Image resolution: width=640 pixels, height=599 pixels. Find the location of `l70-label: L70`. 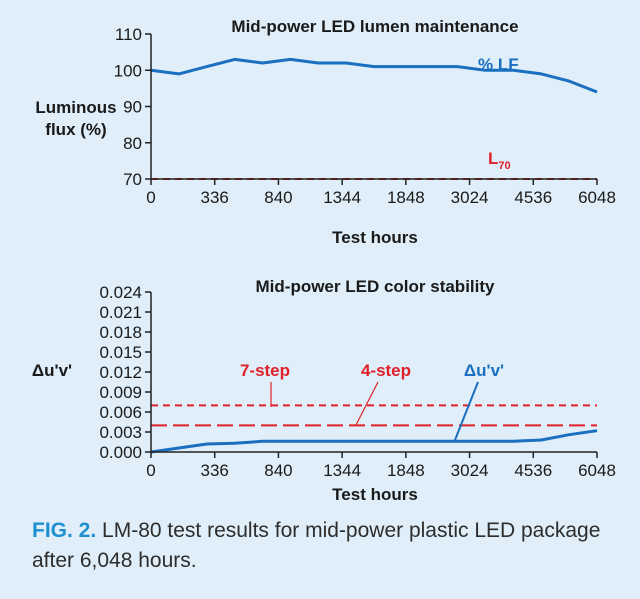

l70-label: L70 is located at coordinates (499, 160).